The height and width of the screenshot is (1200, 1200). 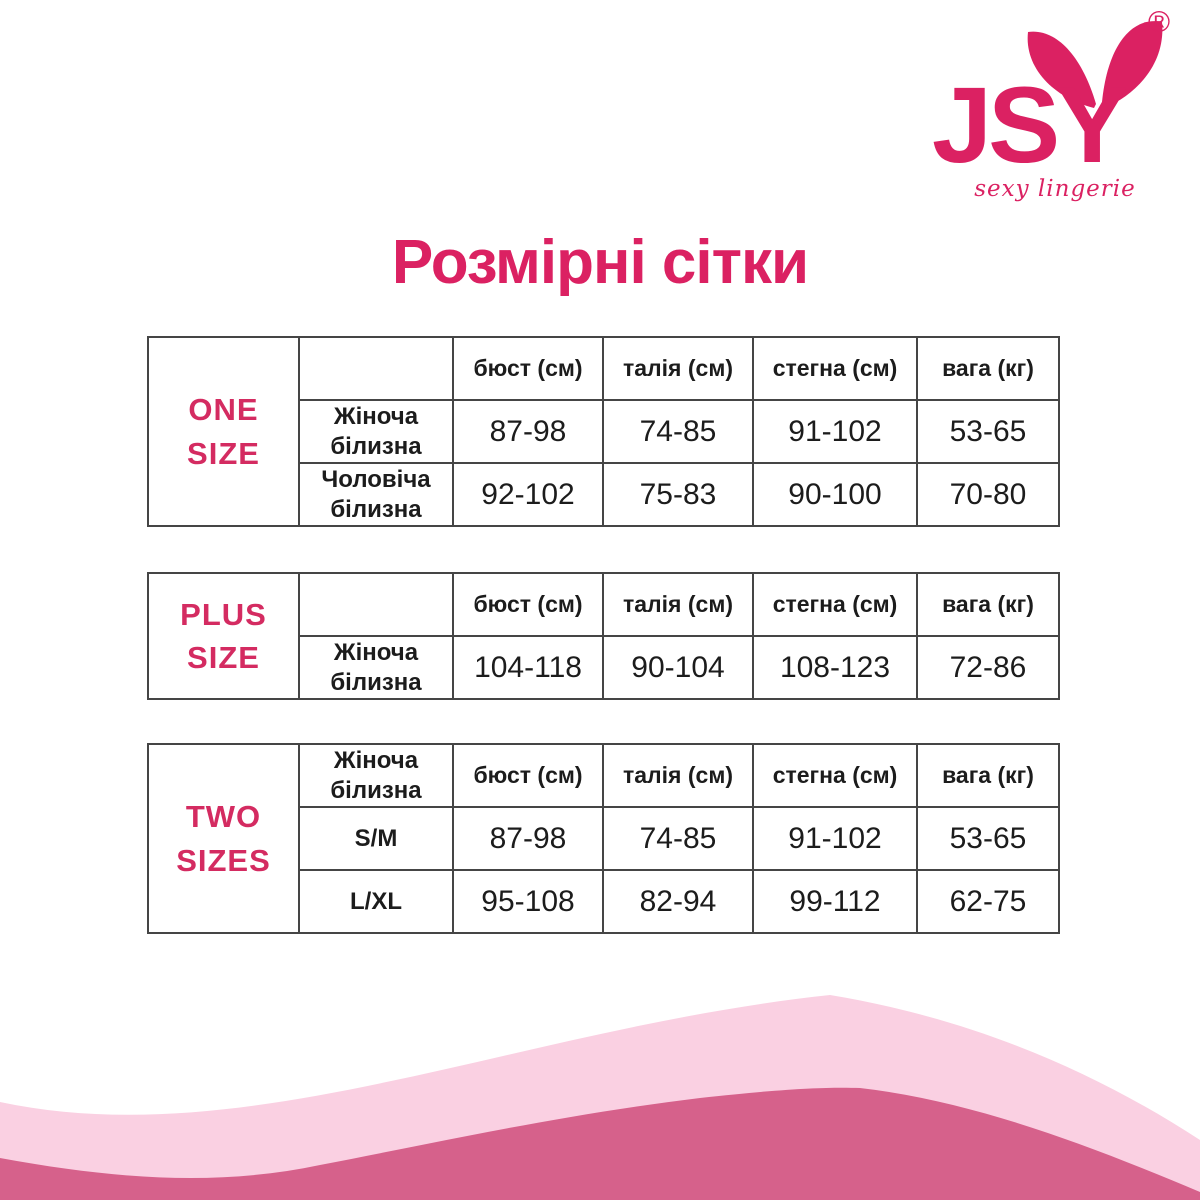 I want to click on size-group-line: SIZES, so click(x=223, y=860).